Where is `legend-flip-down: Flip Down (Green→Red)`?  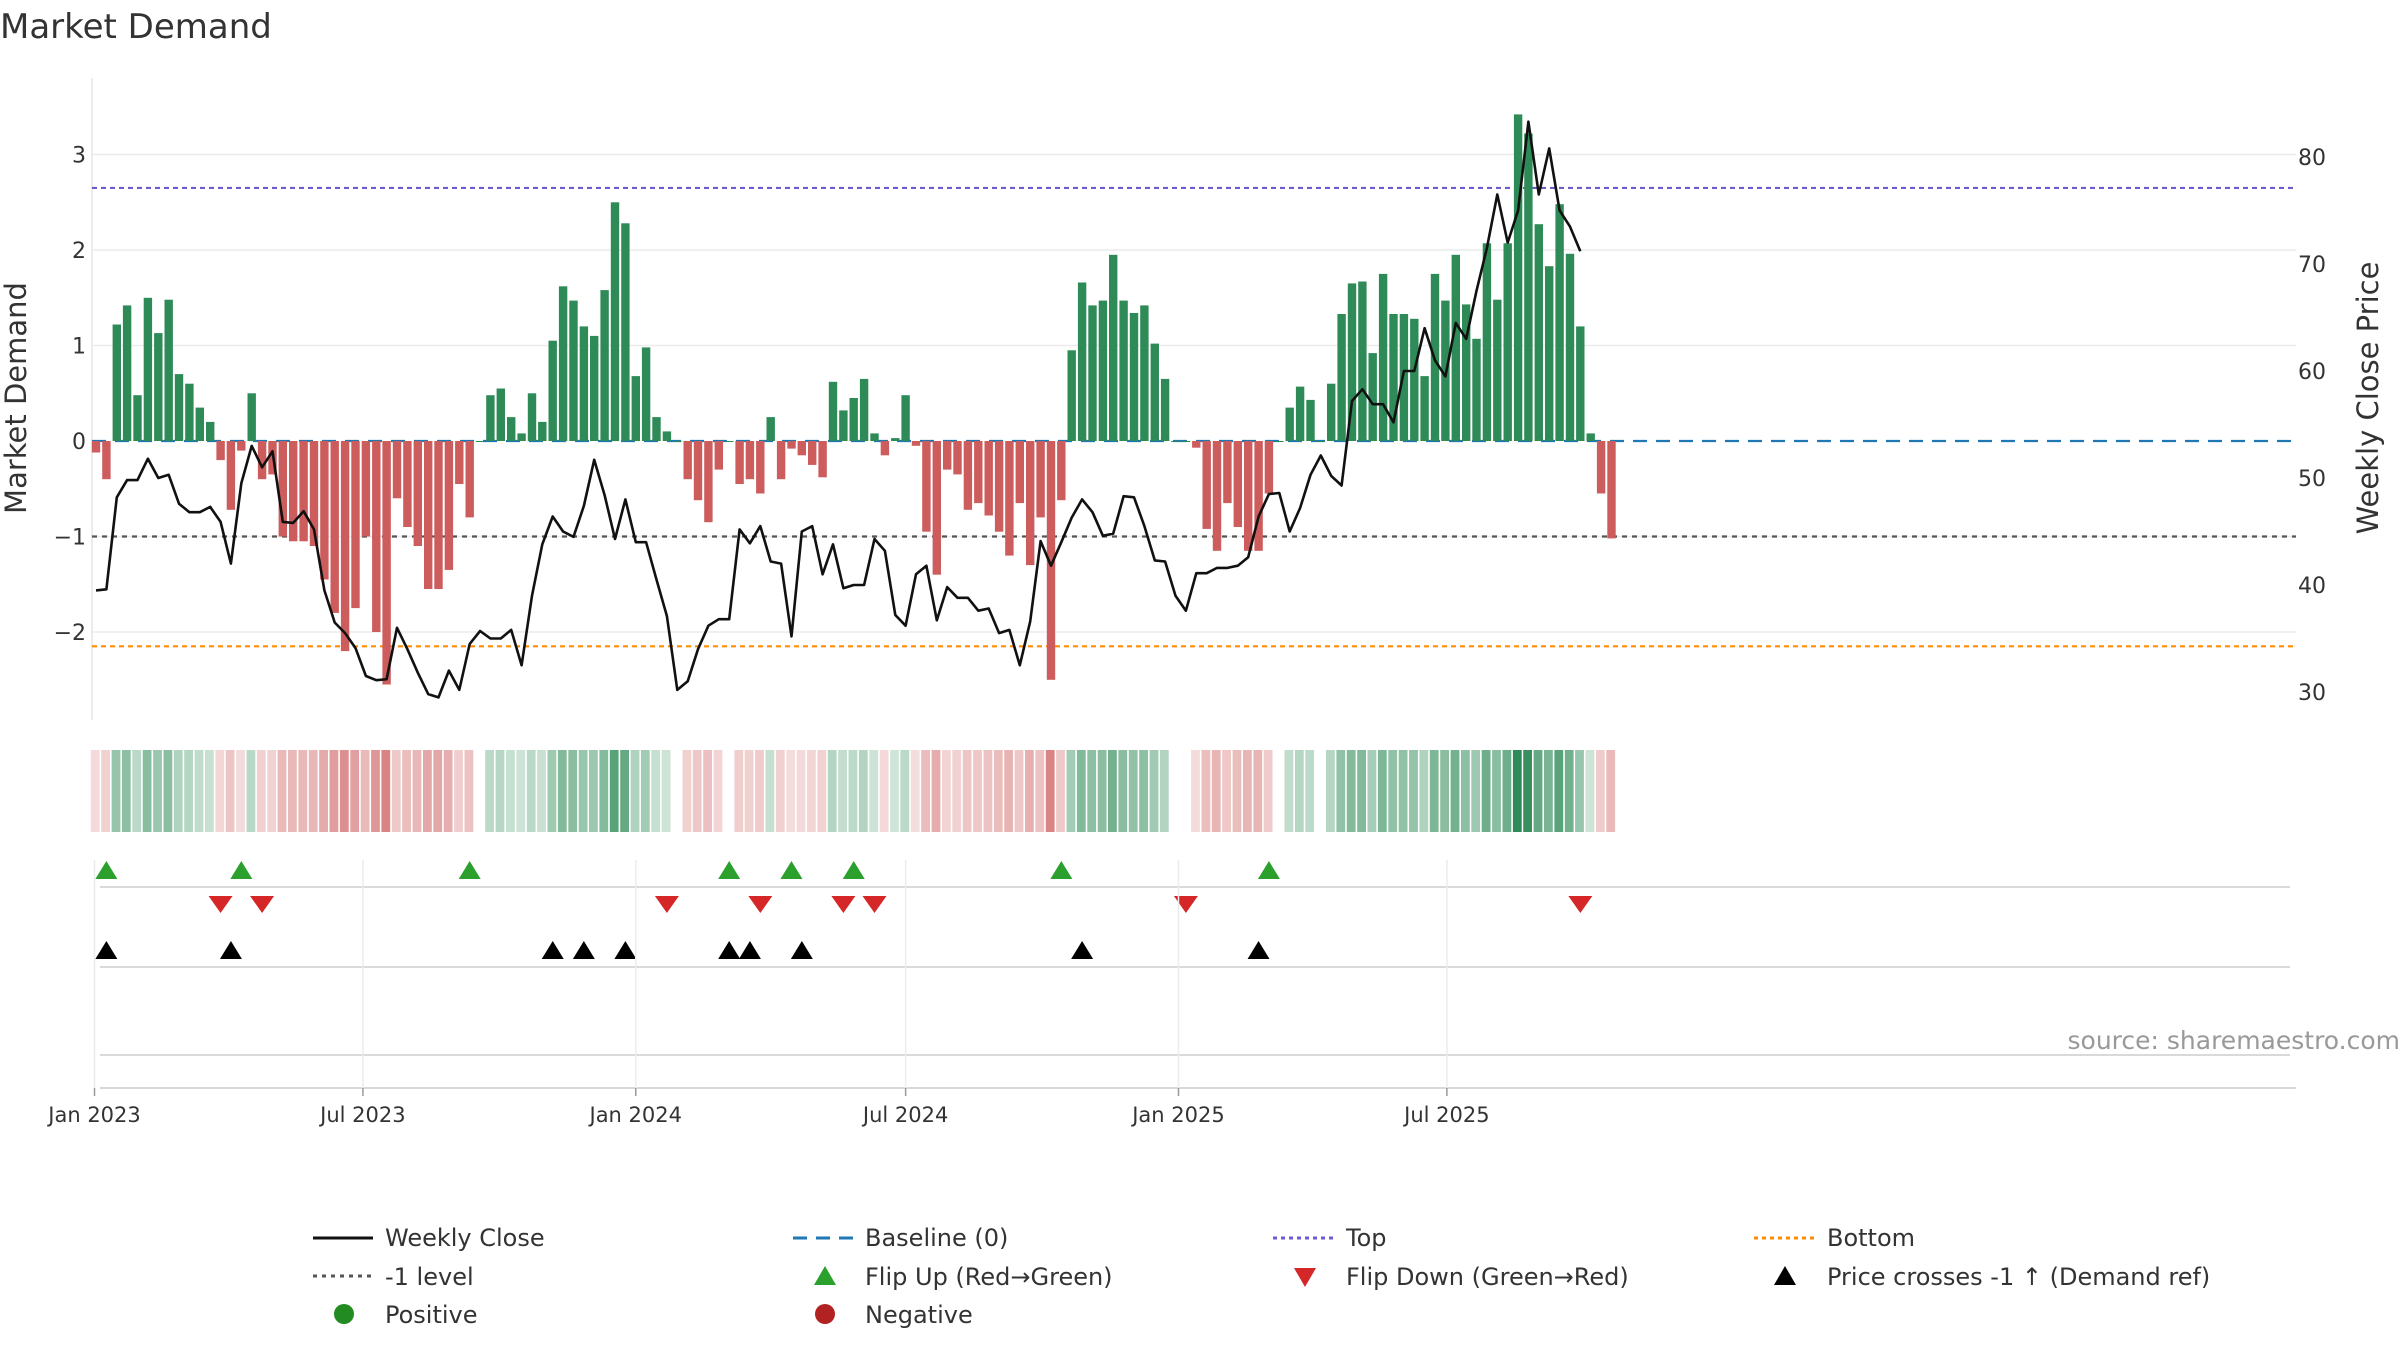
legend-flip-down: Flip Down (Green→Red) is located at coordinates (1487, 1277).